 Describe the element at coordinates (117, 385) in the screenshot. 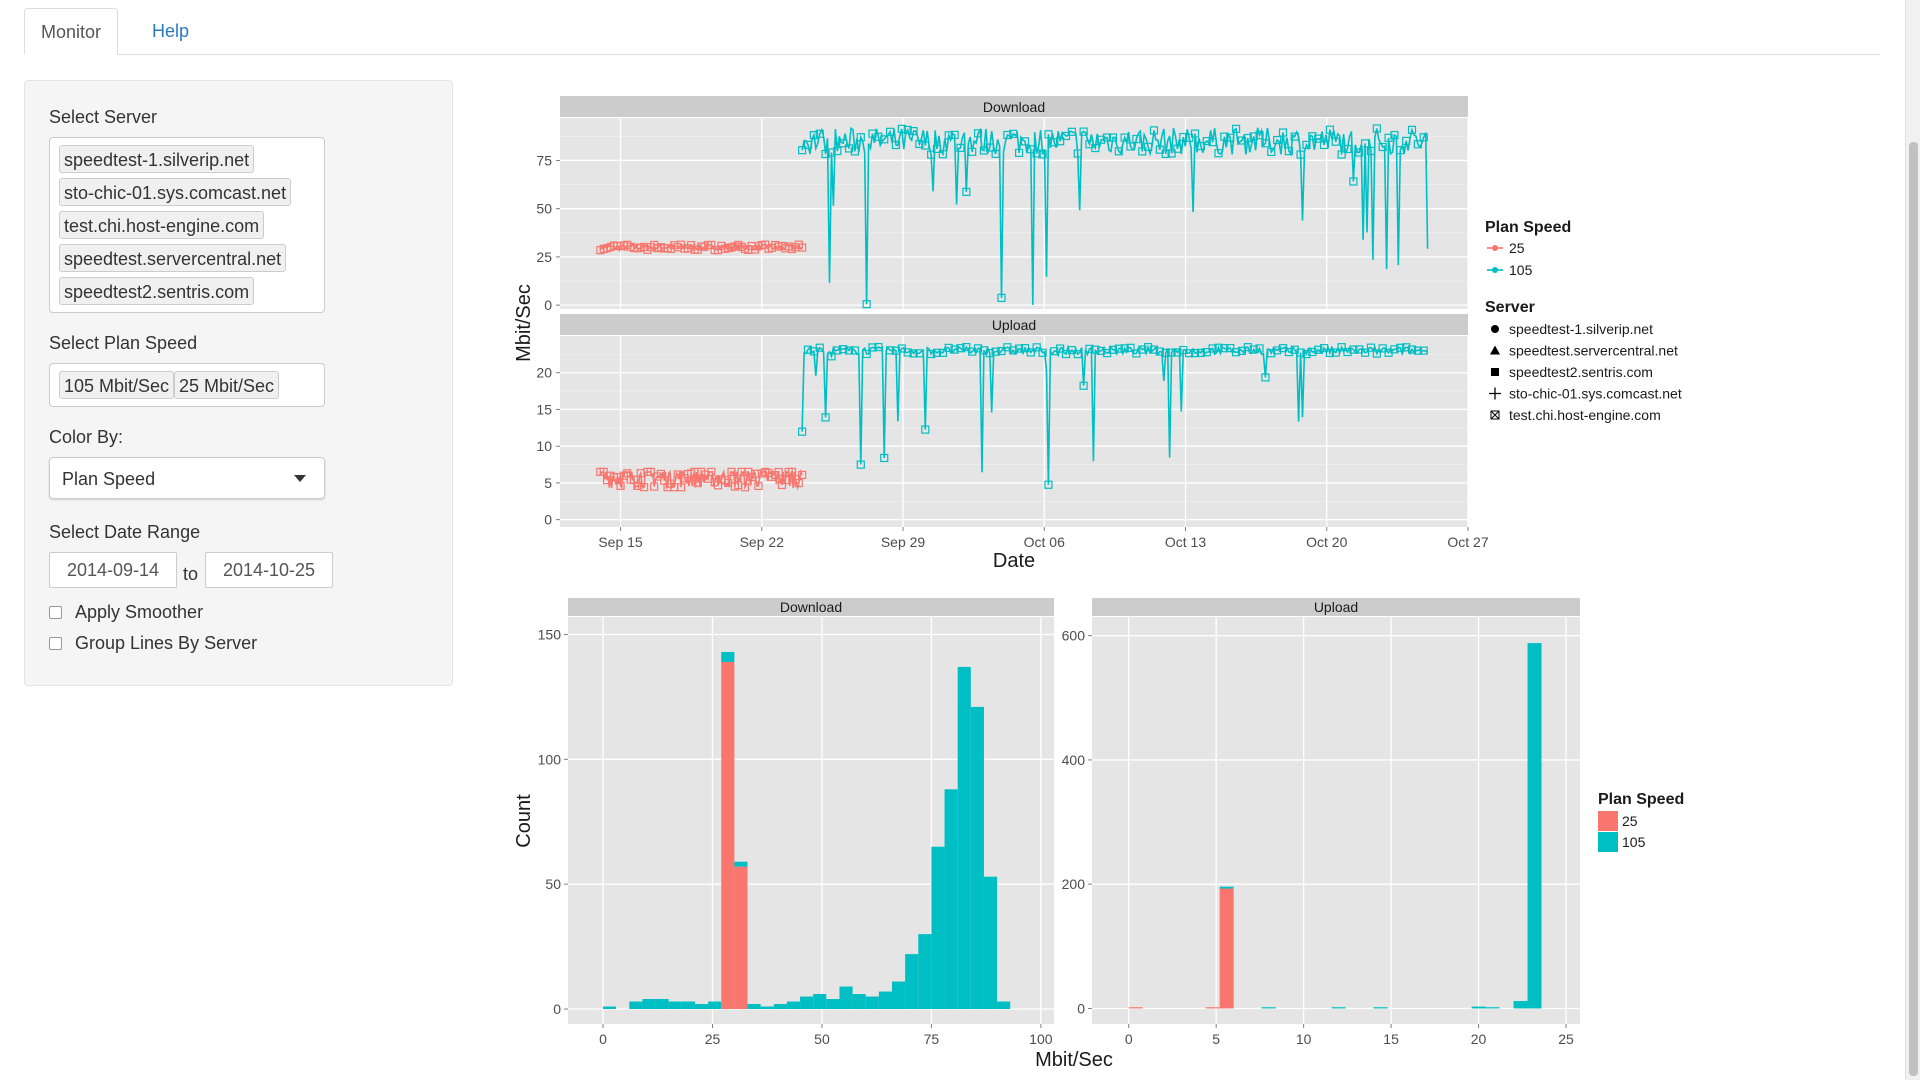

I see `plan-chip: 105 Mbit/Sec` at that location.